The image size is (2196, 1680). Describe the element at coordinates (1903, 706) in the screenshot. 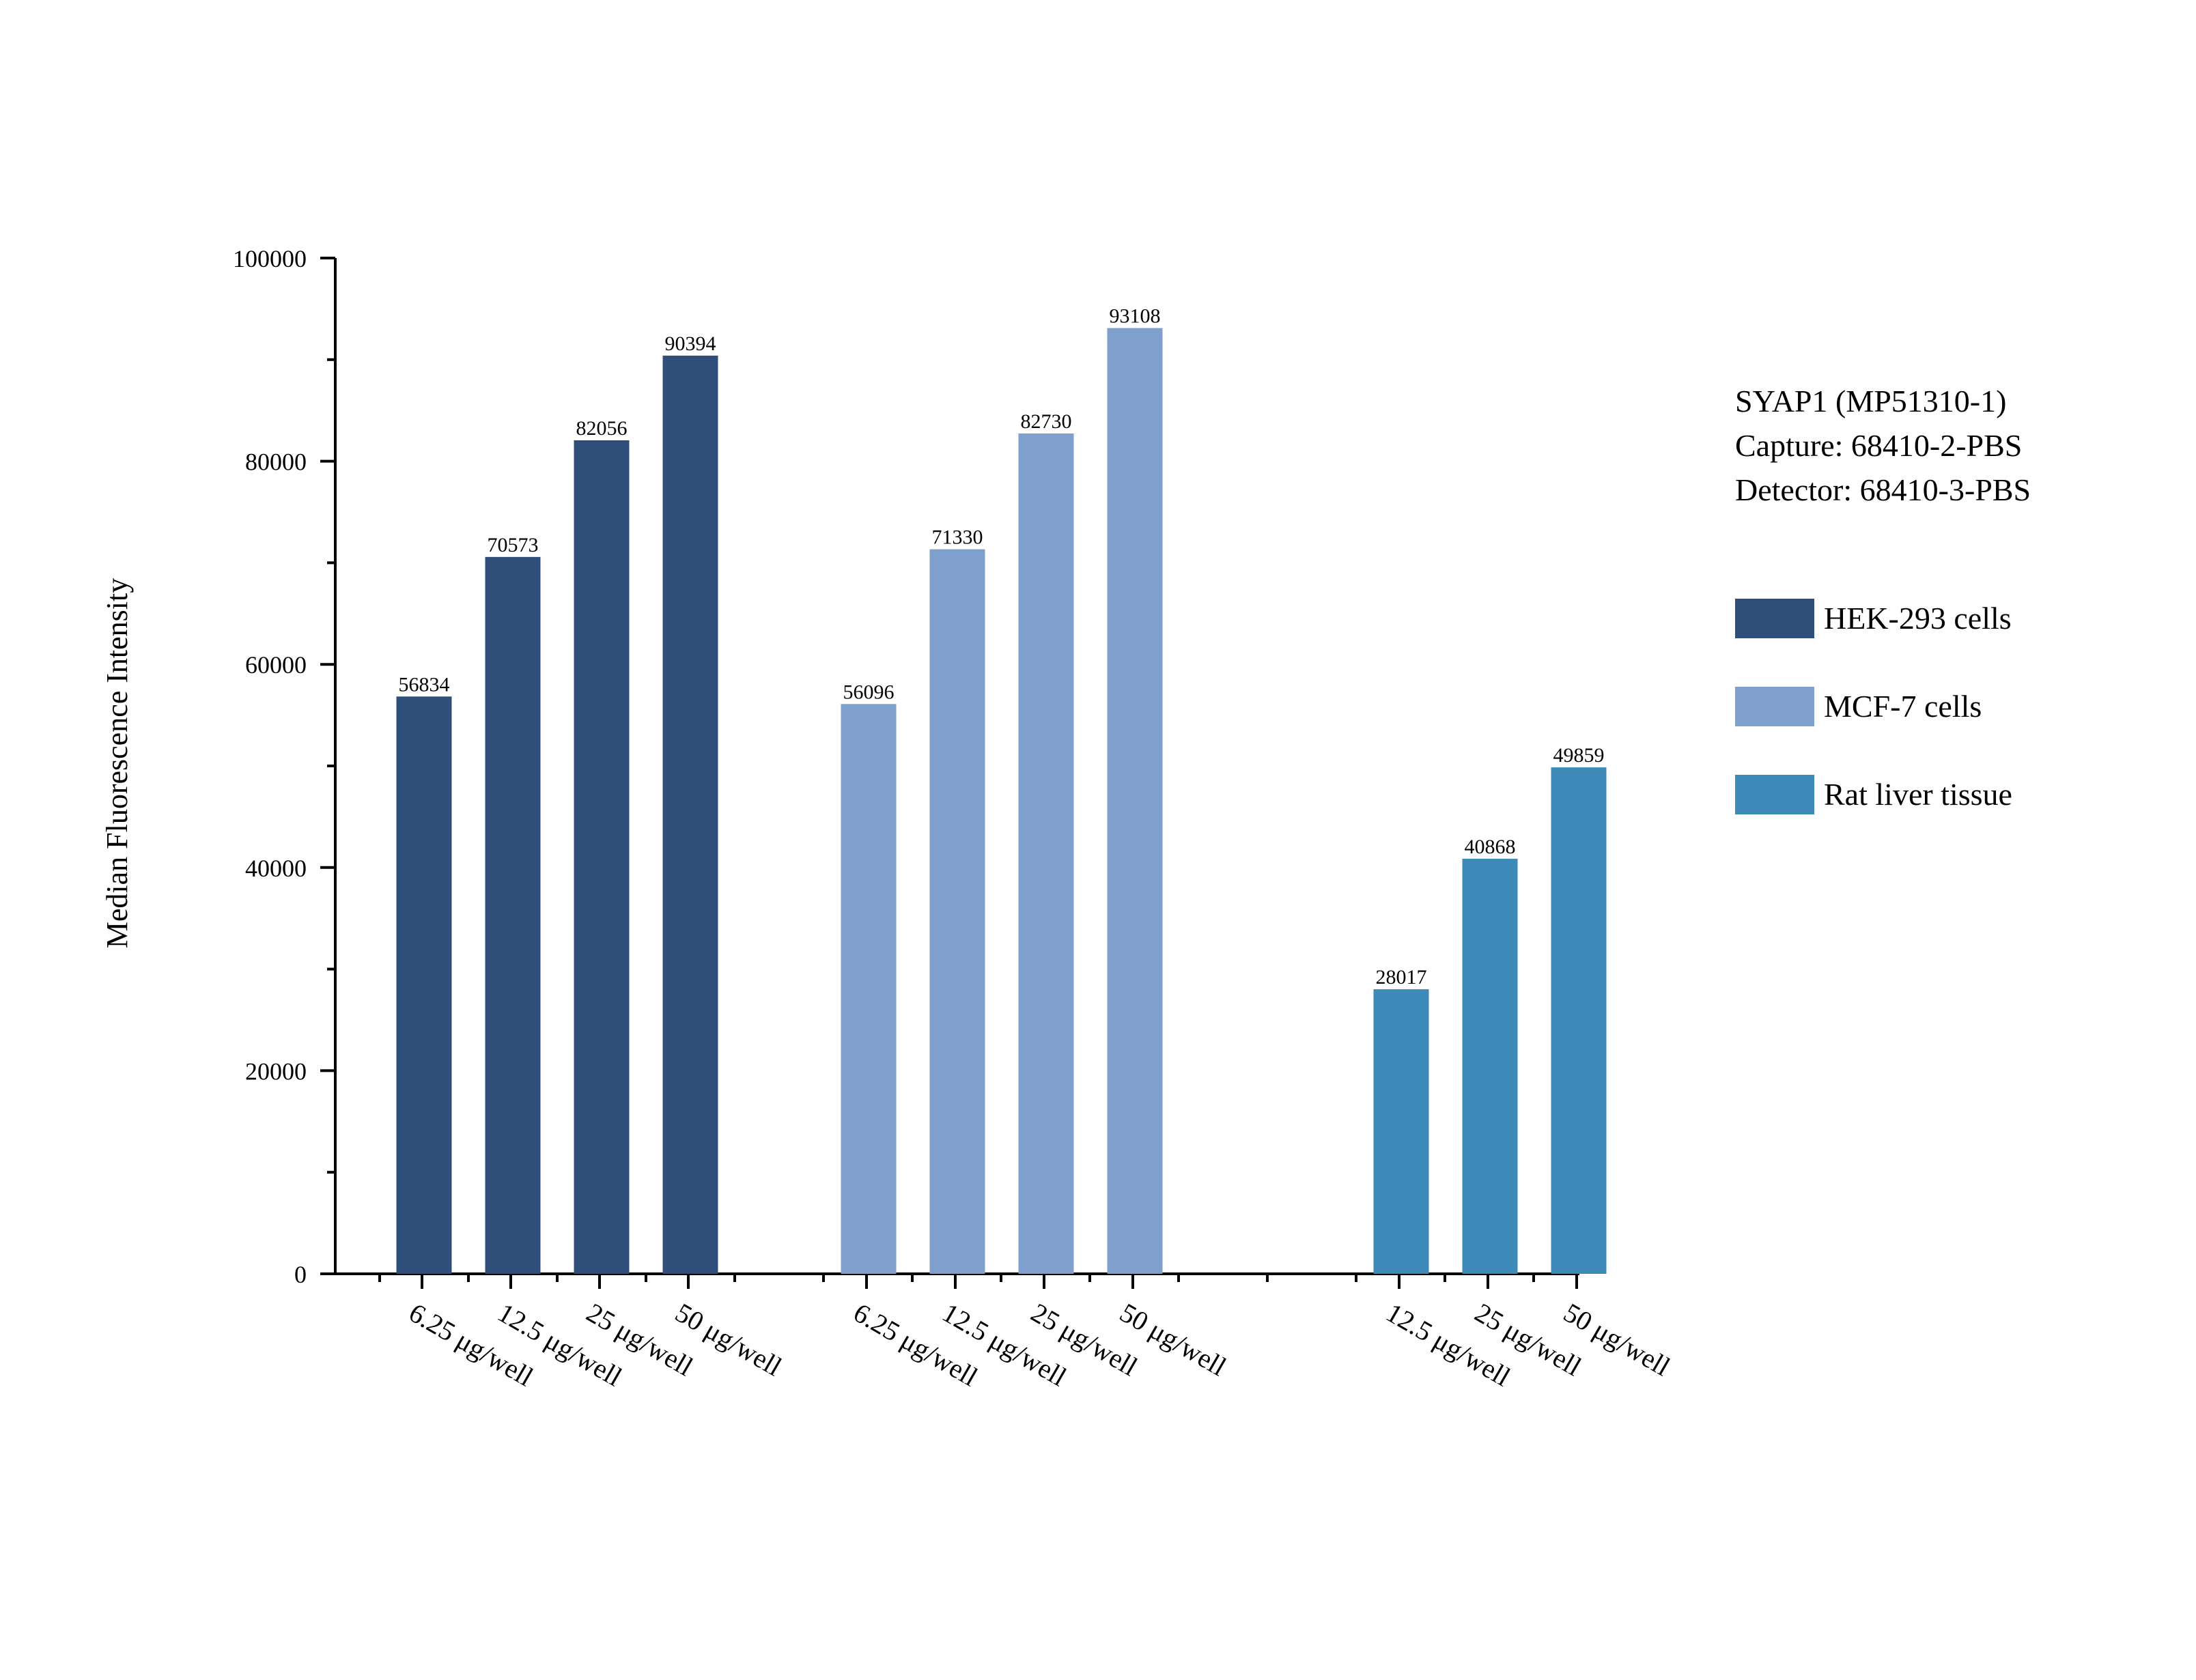

I see `legend-label: MCF-7 cells` at that location.